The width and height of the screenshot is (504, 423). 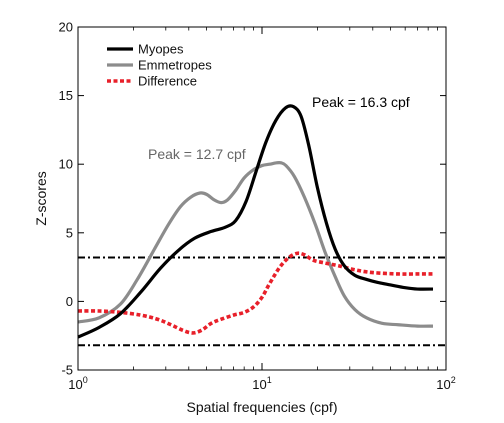 I want to click on legend-label-myopes: Myopes, so click(x=161, y=49).